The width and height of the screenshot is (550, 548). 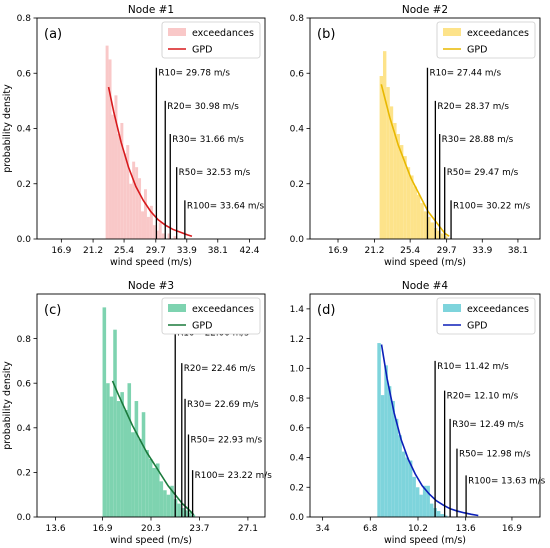 What do you see at coordinates (488, 425) in the screenshot?
I see `return-level-label: R30= 12.49 m/s` at bounding box center [488, 425].